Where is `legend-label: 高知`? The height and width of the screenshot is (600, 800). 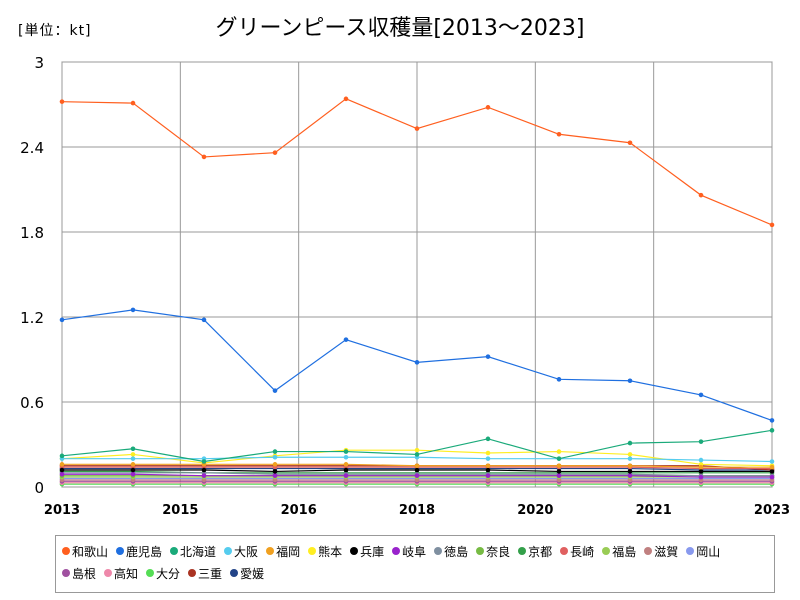
legend-label: 高知 is located at coordinates (126, 573).